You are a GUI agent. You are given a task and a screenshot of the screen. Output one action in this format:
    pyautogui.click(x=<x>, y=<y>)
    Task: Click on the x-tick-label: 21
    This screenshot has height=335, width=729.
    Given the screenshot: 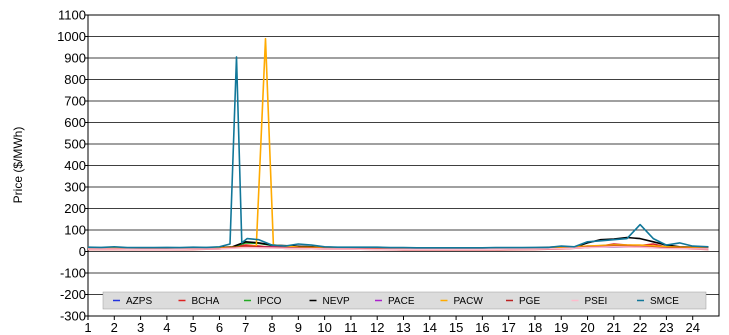 What is the action you would take?
    pyautogui.click(x=614, y=327)
    